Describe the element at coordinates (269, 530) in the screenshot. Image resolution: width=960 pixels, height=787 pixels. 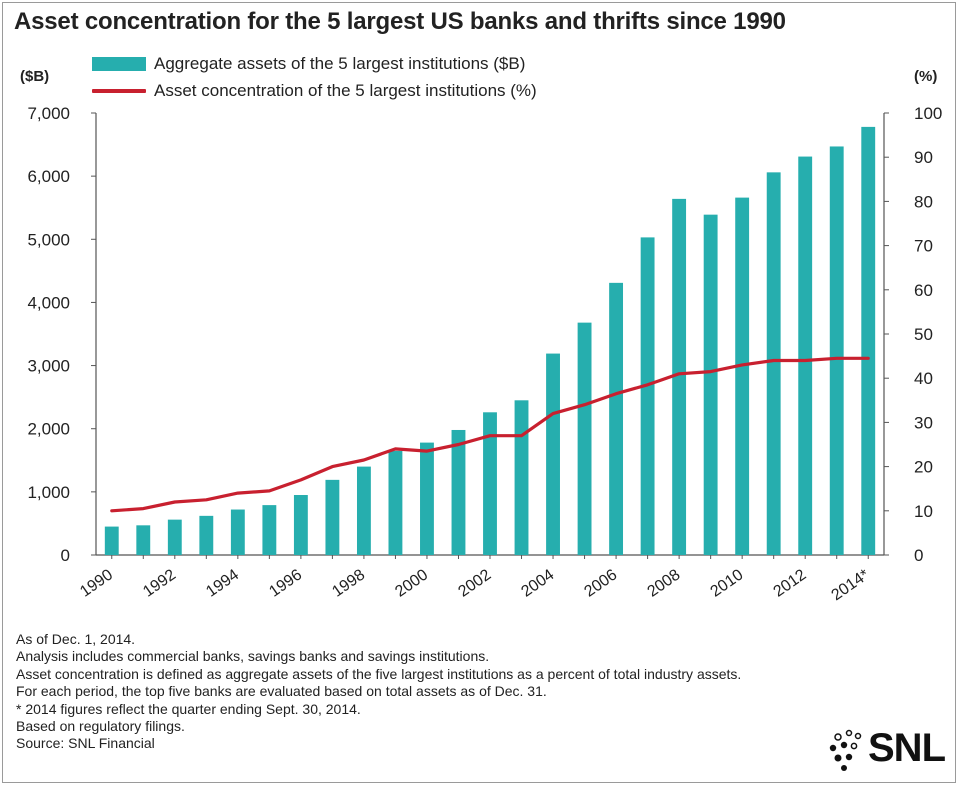
I see `bar-1995` at that location.